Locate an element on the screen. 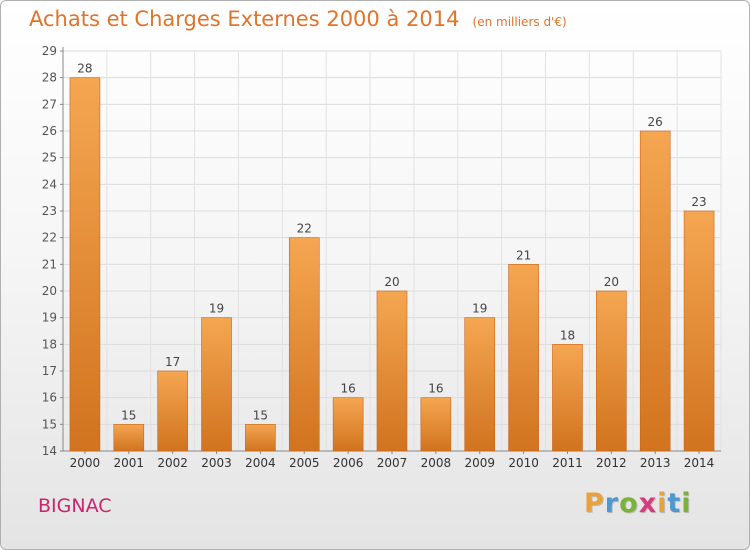 The height and width of the screenshot is (550, 750). data-label-2005: 22 is located at coordinates (304, 229).